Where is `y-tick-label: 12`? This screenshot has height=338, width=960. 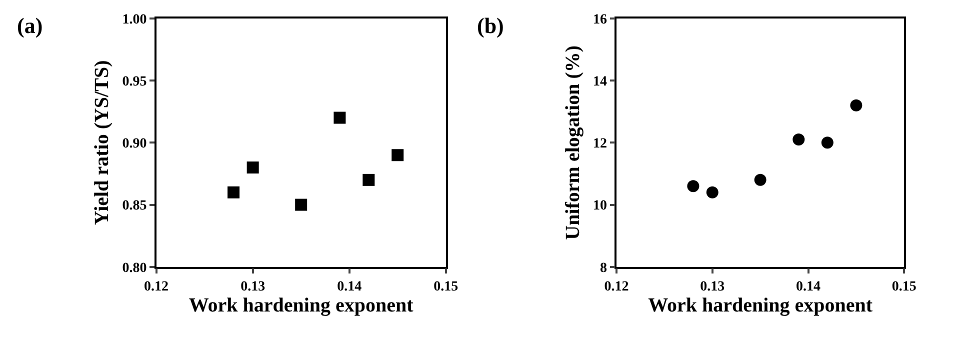
y-tick-label: 12 is located at coordinates (599, 144).